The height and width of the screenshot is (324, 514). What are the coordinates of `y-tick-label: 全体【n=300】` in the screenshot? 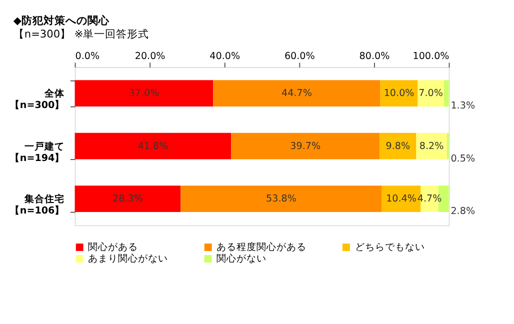 It's located at (38, 100).